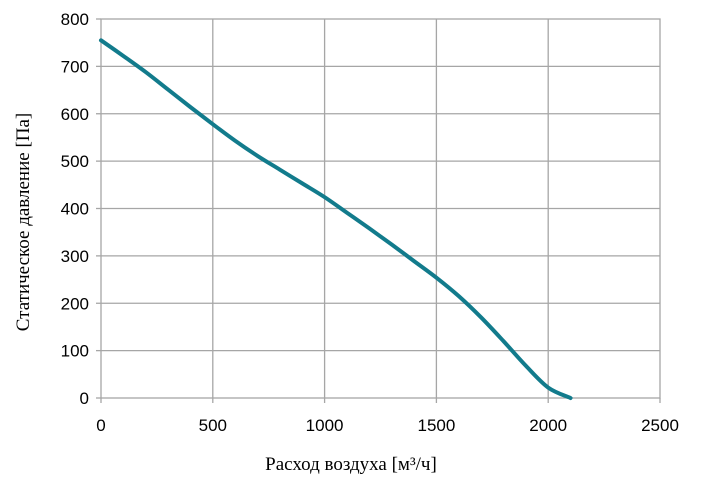  I want to click on y-tick-label: 600, so click(75, 114).